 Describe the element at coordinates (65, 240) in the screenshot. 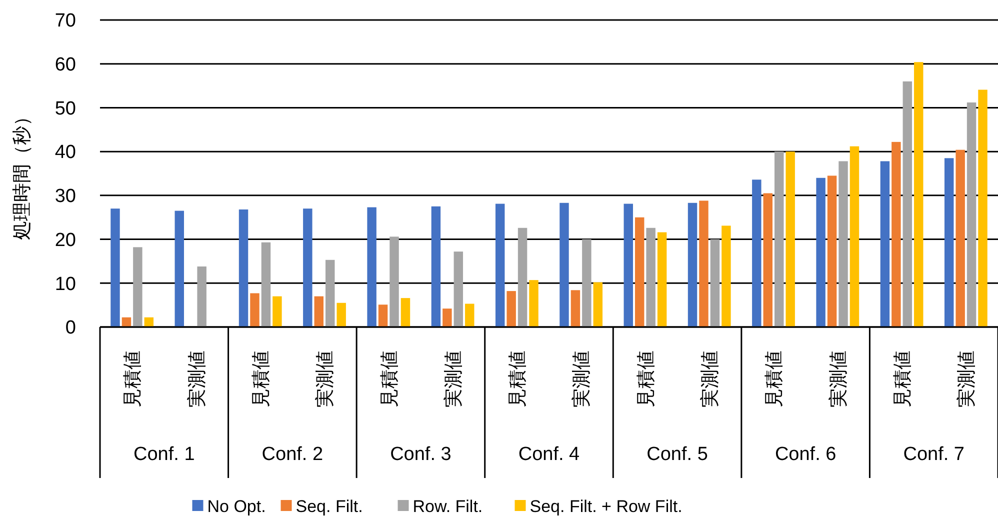

I see `y-tick-label: 20` at that location.